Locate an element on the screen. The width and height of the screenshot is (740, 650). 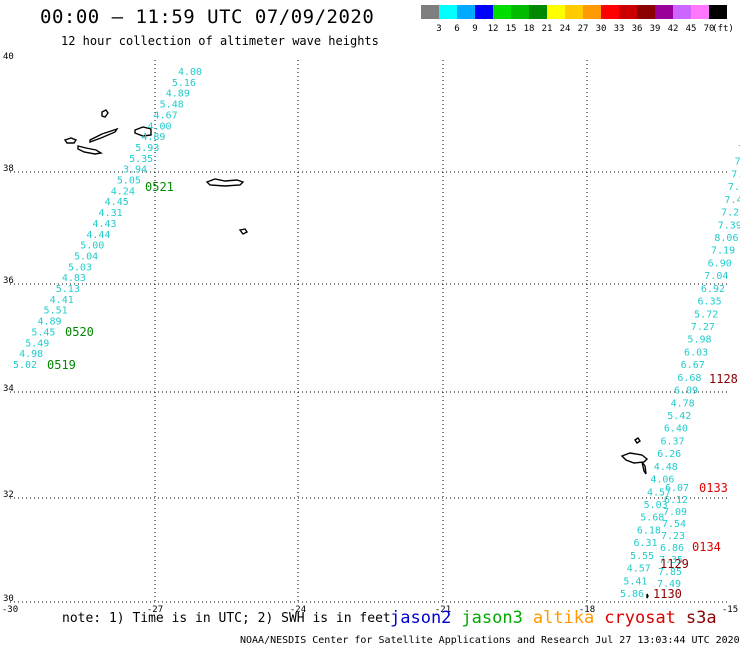
swh-value-west: 5.51 is located at coordinates (56, 311).